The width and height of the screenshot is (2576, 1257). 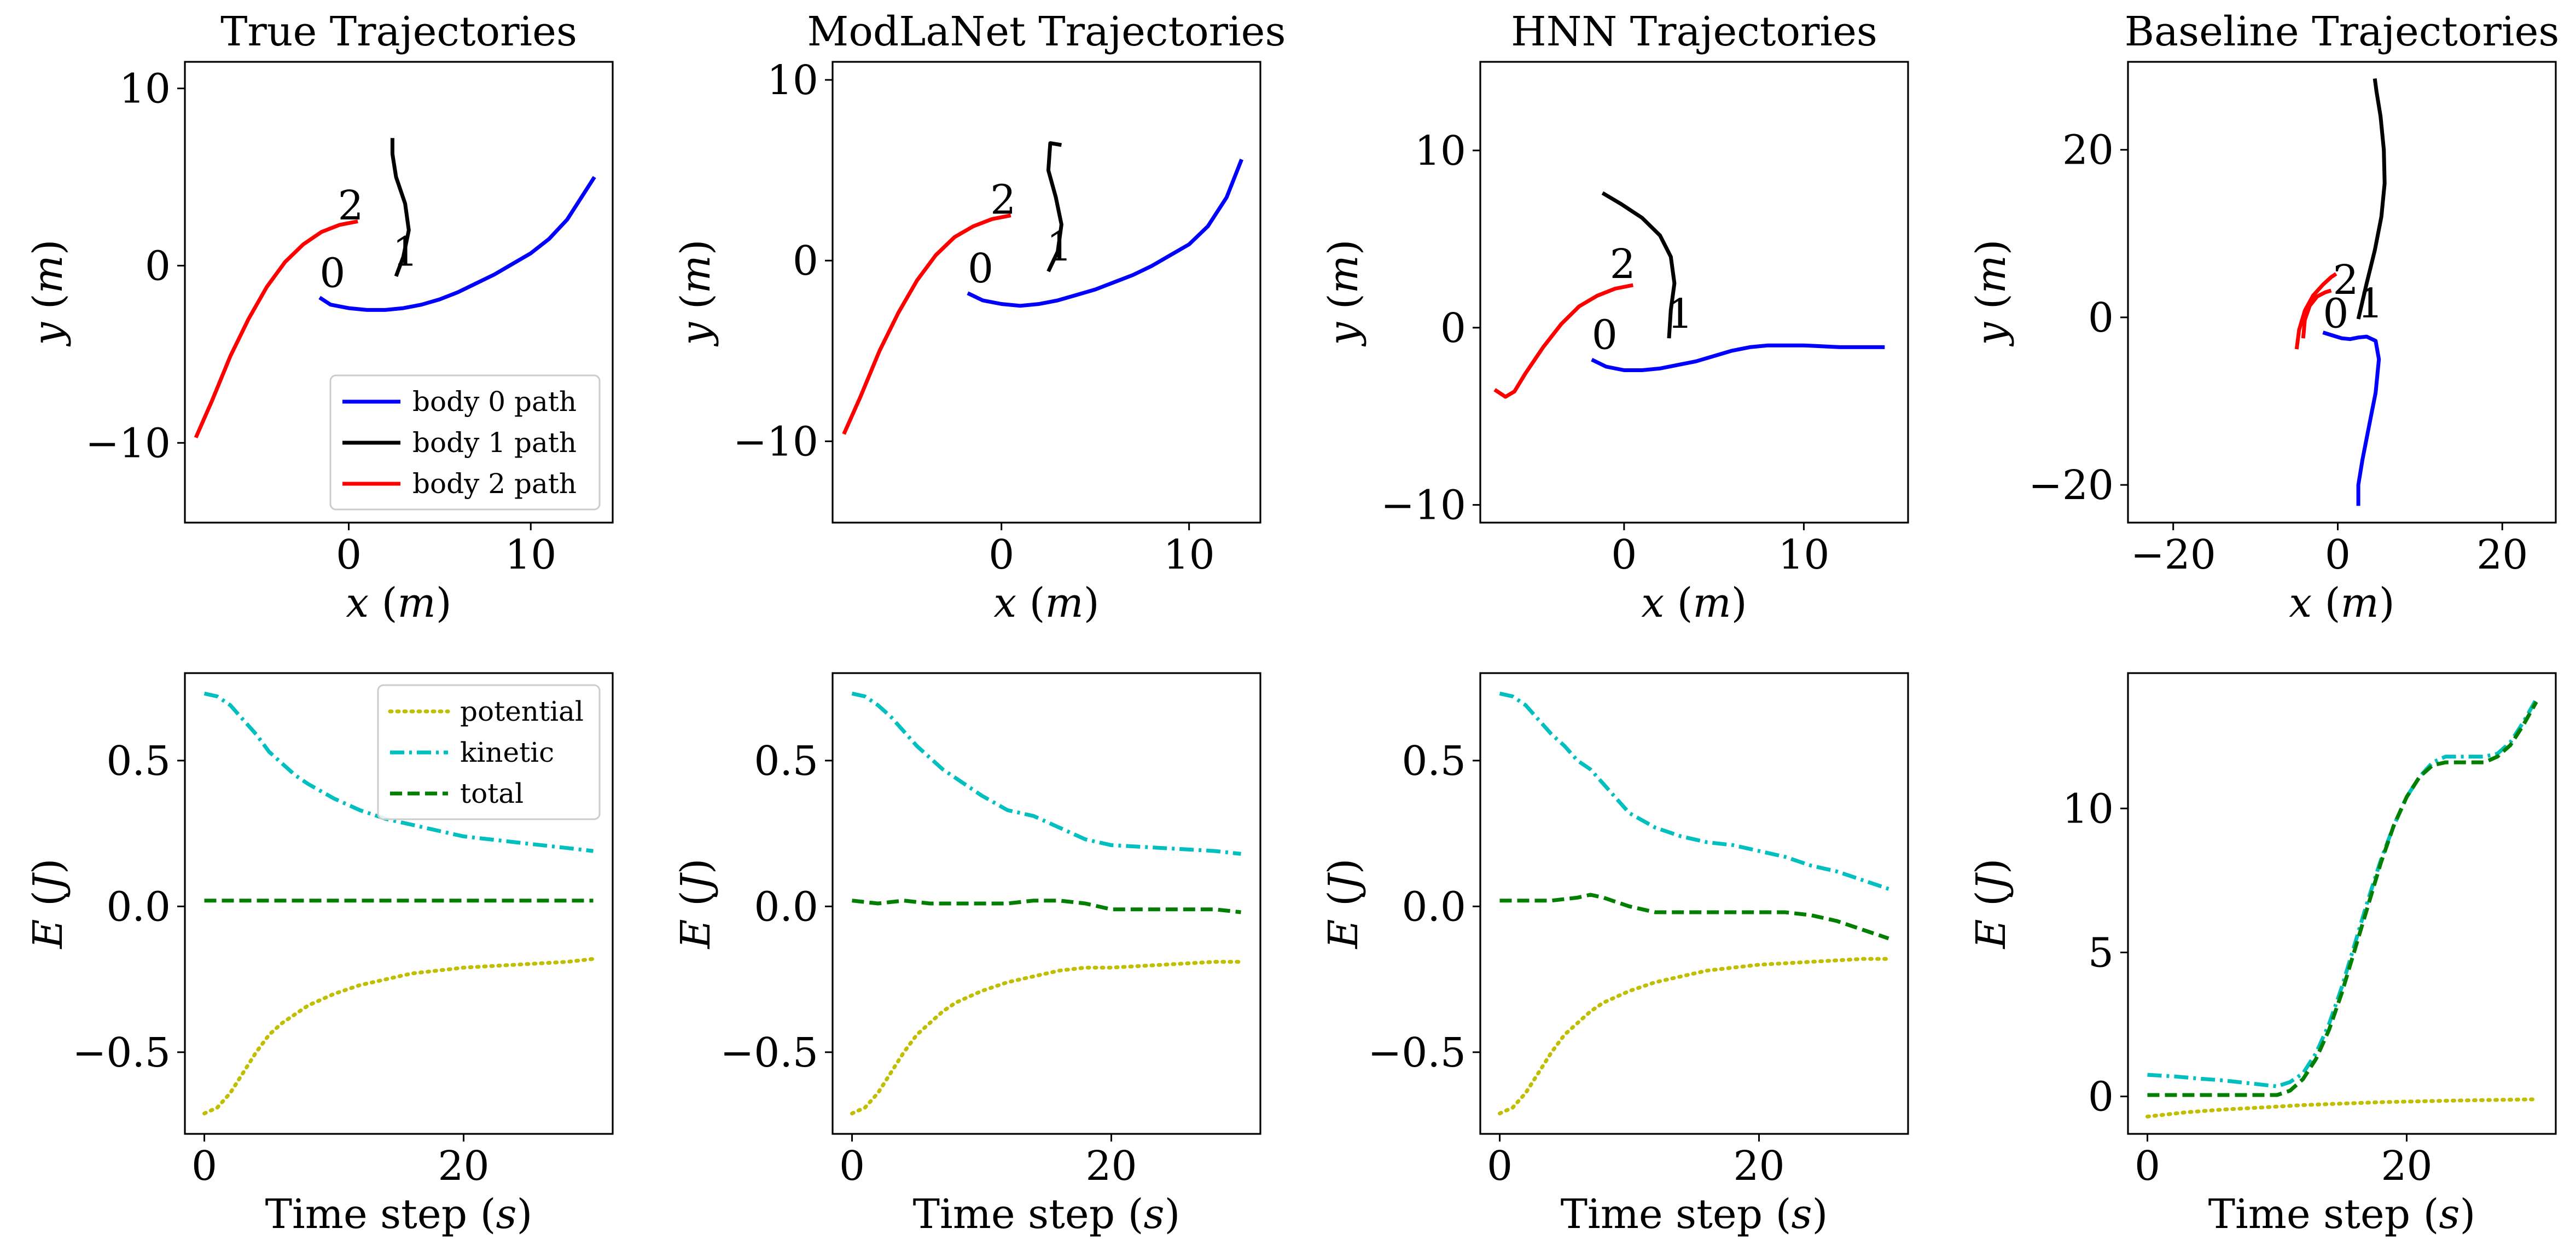 I want to click on legend-entry-label: body 2 path, so click(x=494, y=484).